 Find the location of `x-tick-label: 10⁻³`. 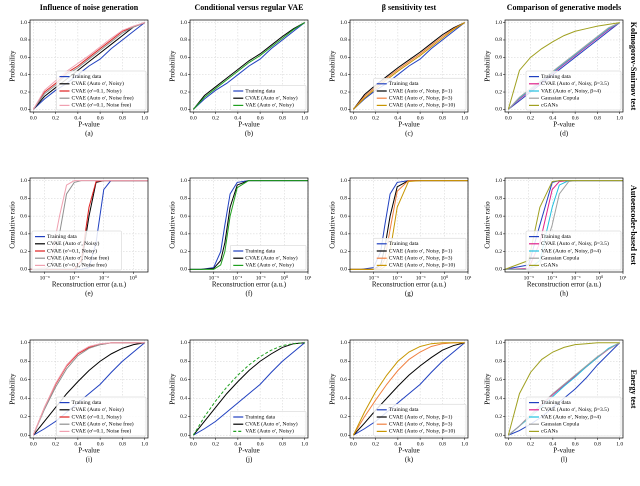

x-tick-label: 10⁻³ is located at coordinates (374, 278).